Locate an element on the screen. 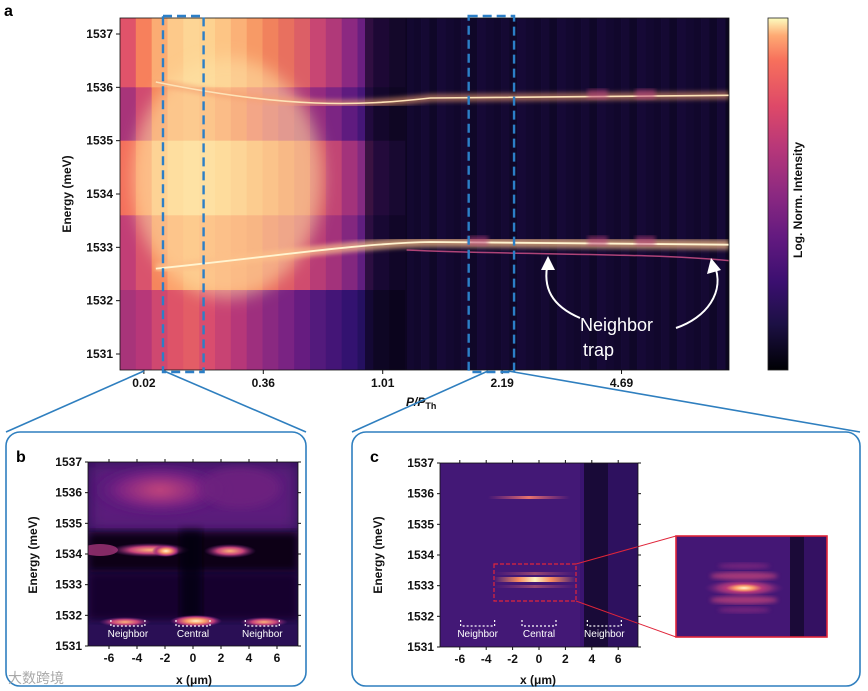 This screenshot has height=691, width=868. glow-center is located at coordinates (227, 178).